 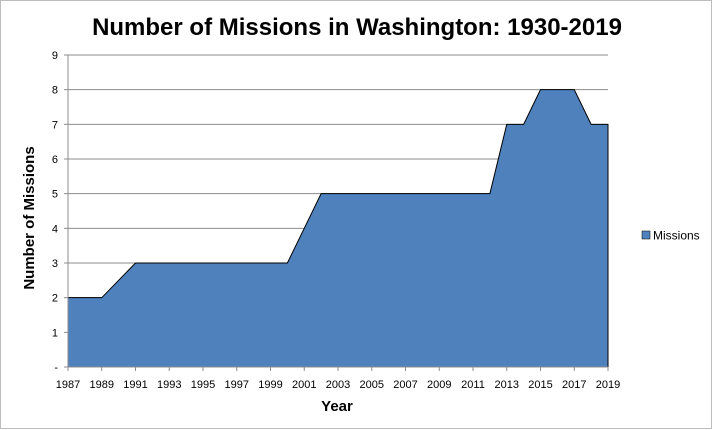 What do you see at coordinates (102, 385) in the screenshot?
I see `x-tick-label: 1989` at bounding box center [102, 385].